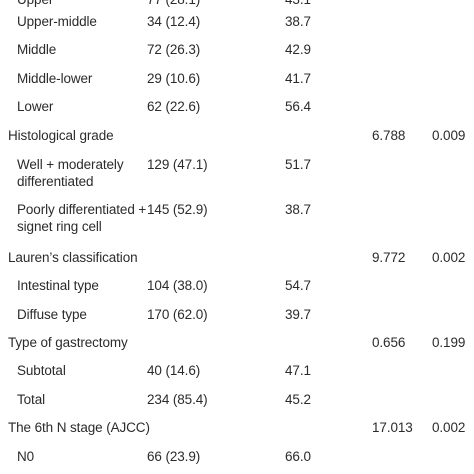 Image resolution: width=474 pixels, height=474 pixels. I want to click on count-cell: 145 (52.9), so click(177, 209).